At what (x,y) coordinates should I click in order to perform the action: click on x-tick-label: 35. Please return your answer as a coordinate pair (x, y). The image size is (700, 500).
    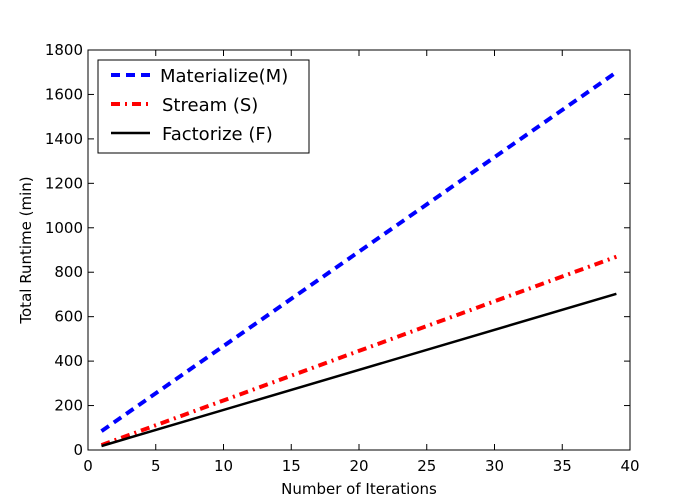
    Looking at the image, I should click on (562, 466).